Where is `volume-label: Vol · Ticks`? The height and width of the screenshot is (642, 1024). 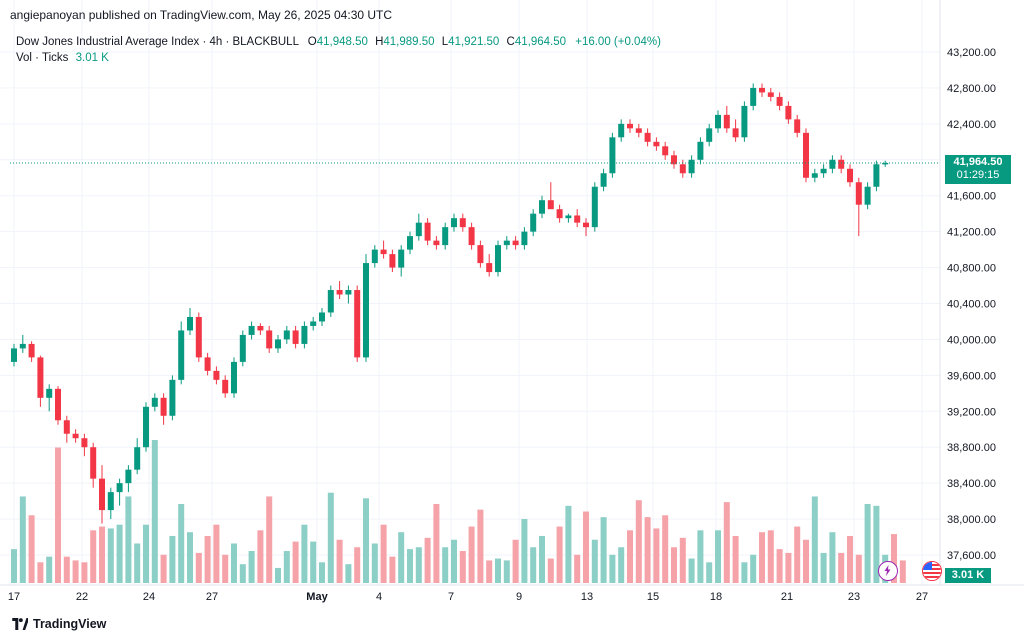 volume-label: Vol · Ticks is located at coordinates (42, 58).